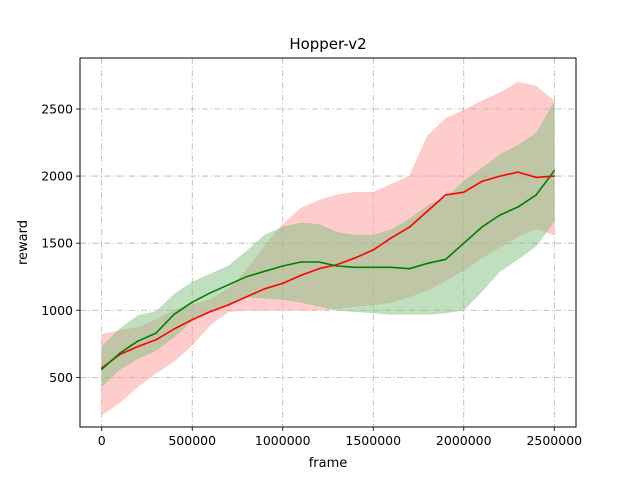 The width and height of the screenshot is (640, 480). What do you see at coordinates (464, 440) in the screenshot?
I see `x-tick-label: 2000000` at bounding box center [464, 440].